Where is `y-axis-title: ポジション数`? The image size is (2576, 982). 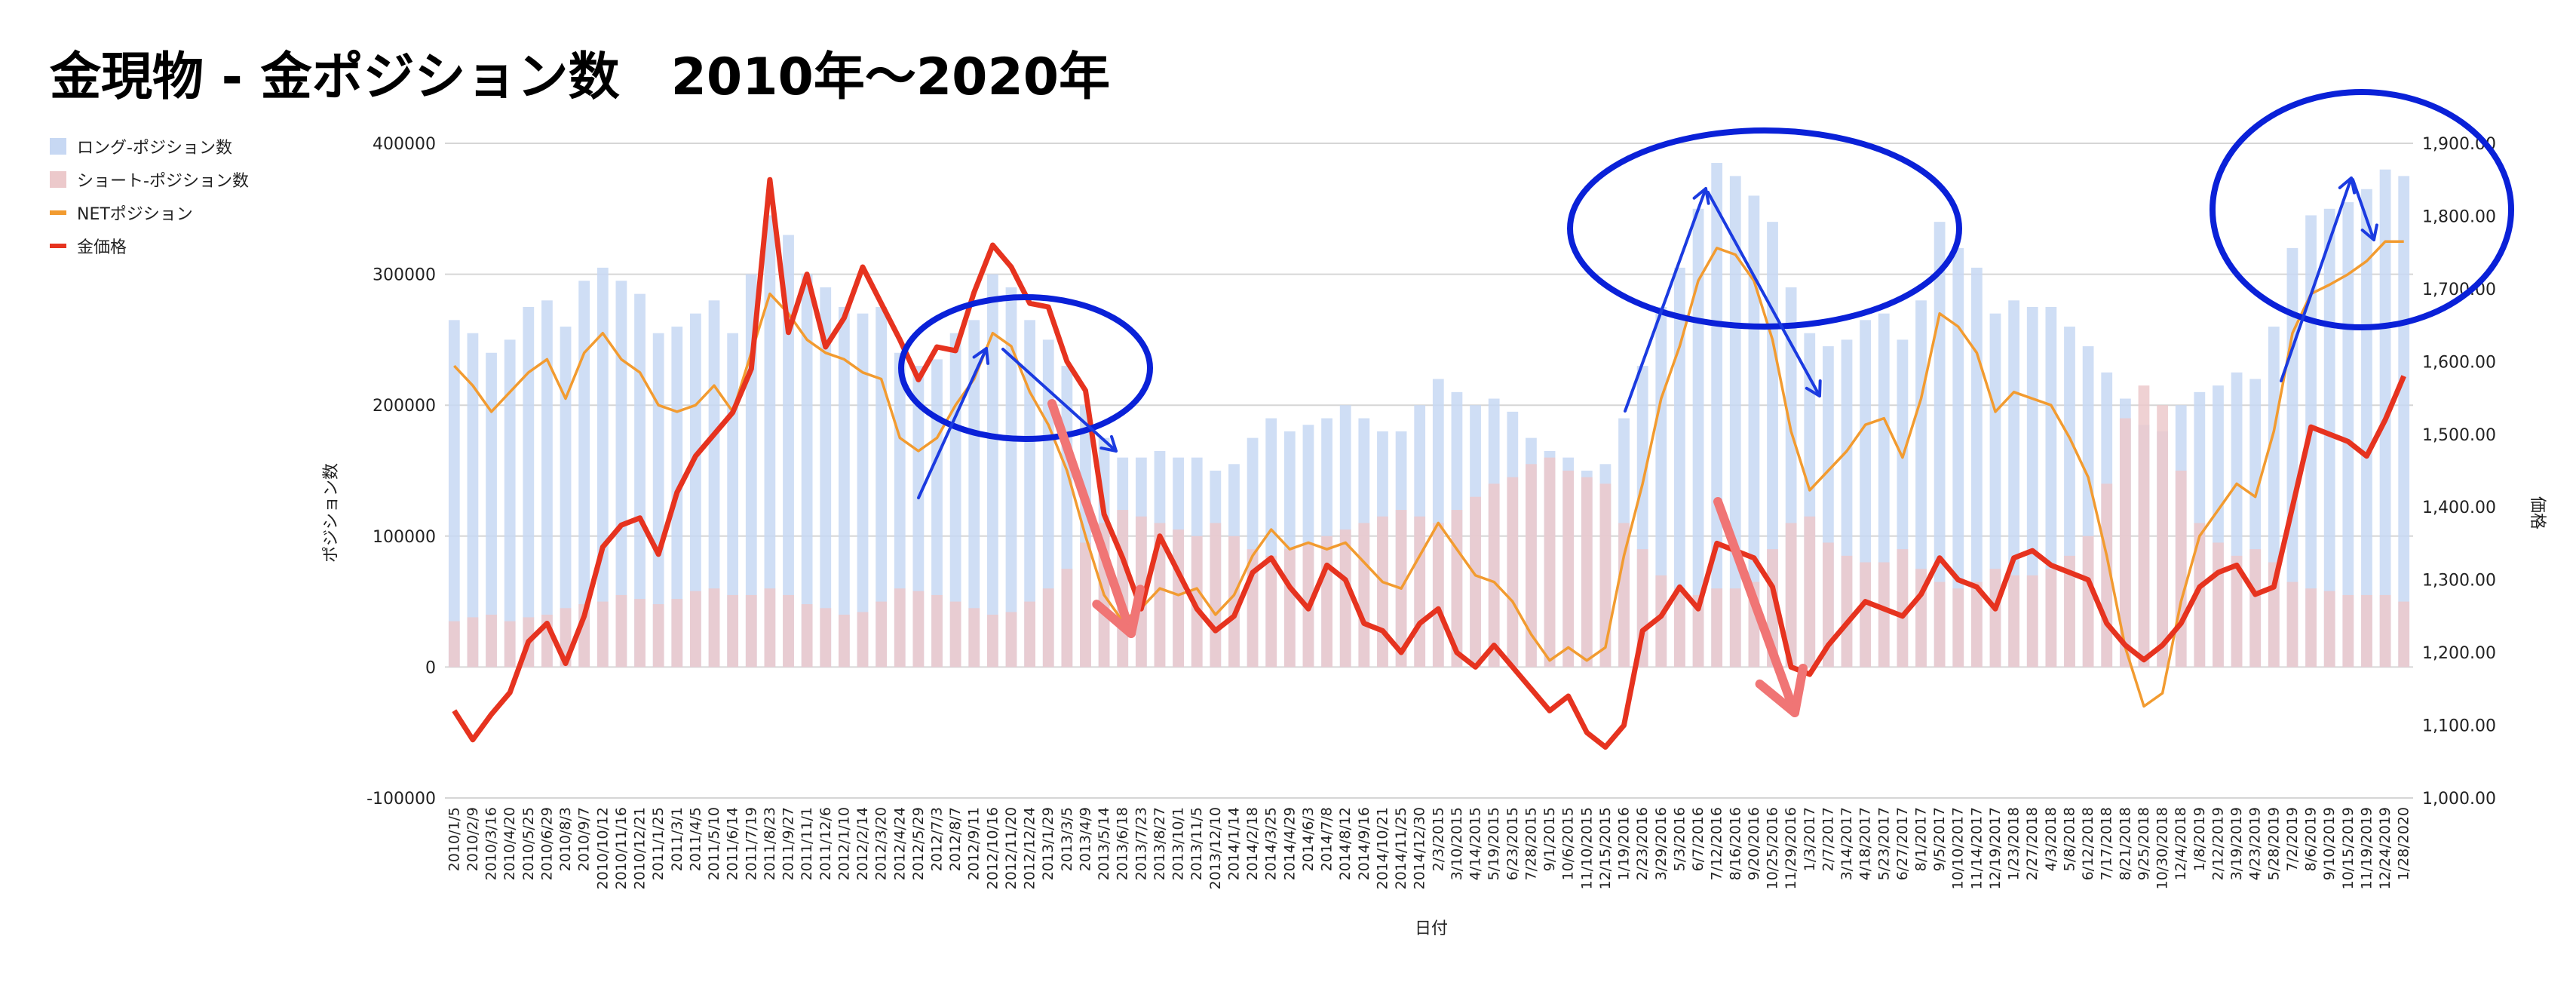 y-axis-title: ポジション数 is located at coordinates (331, 513).